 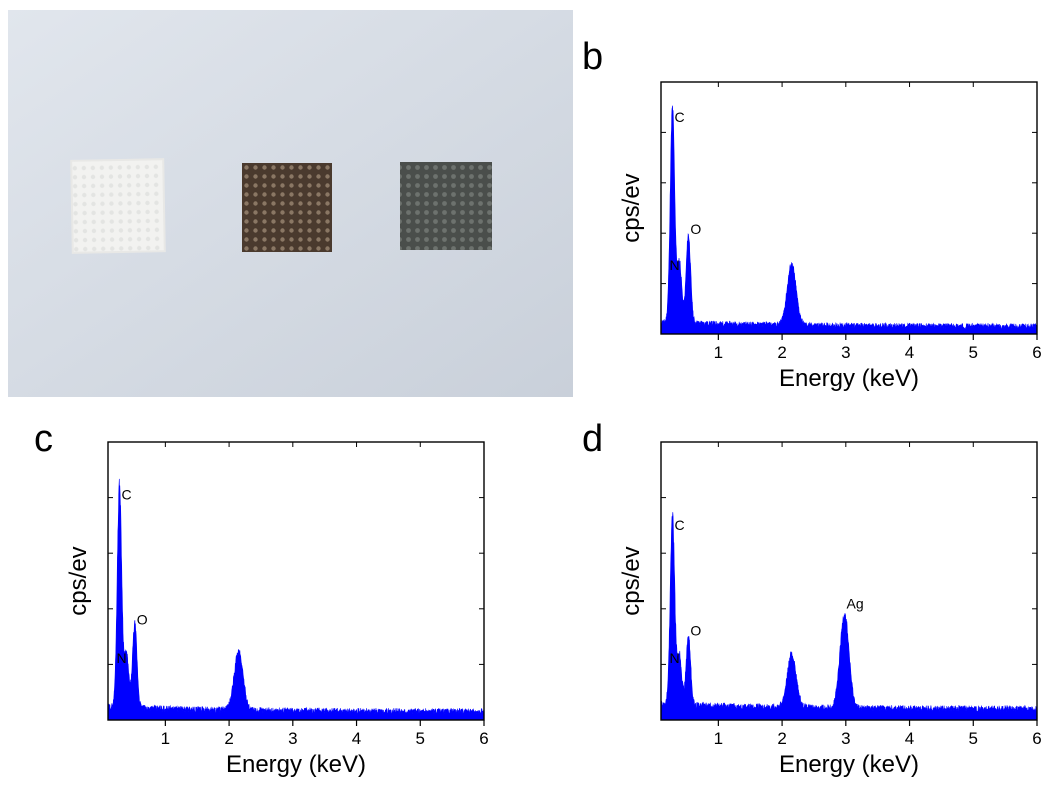 I want to click on panel-label-b: b, so click(x=593, y=57).